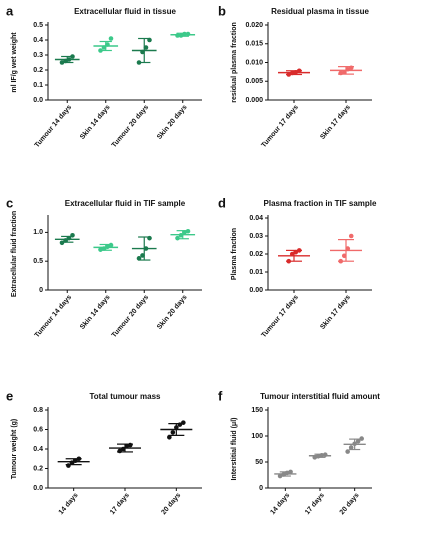 The height and width of the screenshot is (550, 423). Describe the element at coordinates (234, 254) in the screenshot. I see `y-axis-label: Plasma fraction` at that location.